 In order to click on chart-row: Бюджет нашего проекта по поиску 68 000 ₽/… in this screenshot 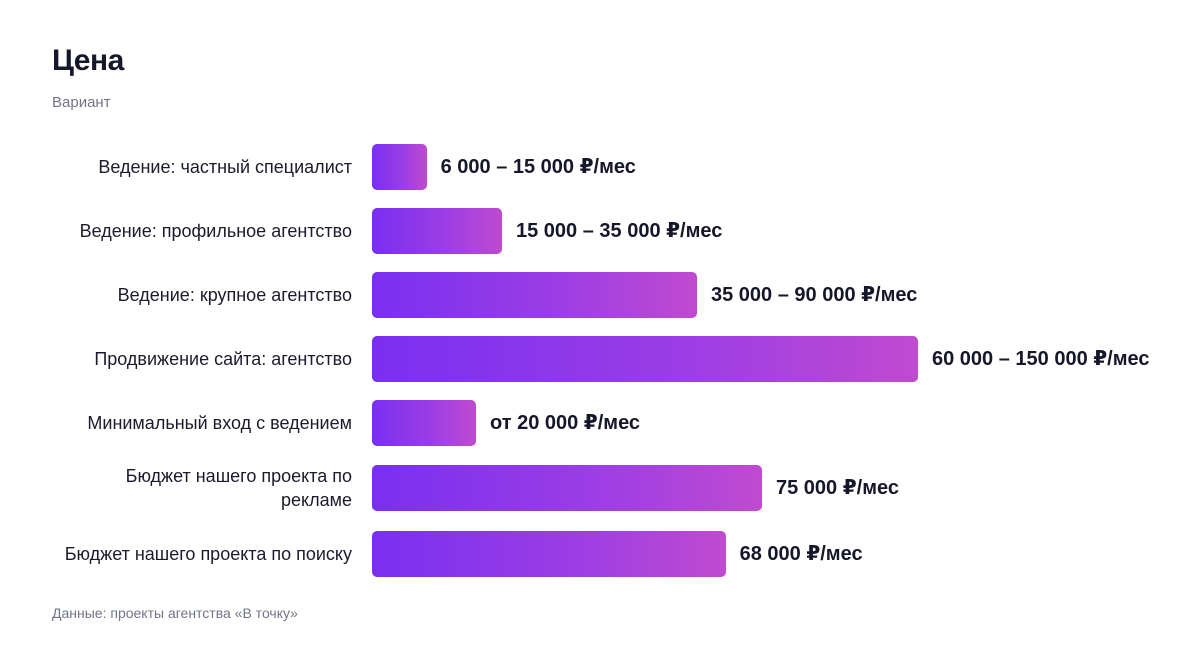, I will do `click(600, 554)`.